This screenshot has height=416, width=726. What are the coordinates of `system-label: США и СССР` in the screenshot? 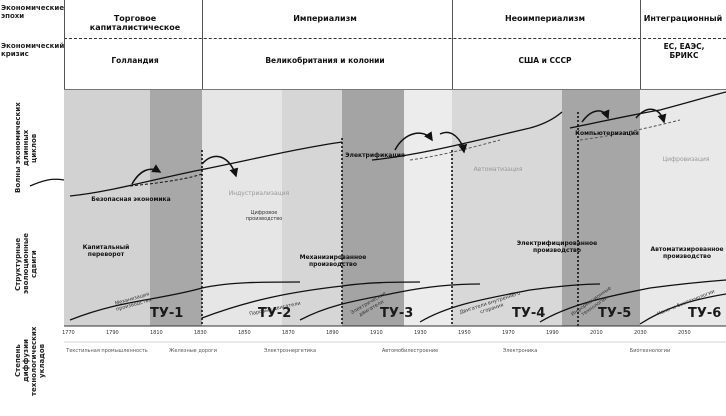 It's located at (545, 60).